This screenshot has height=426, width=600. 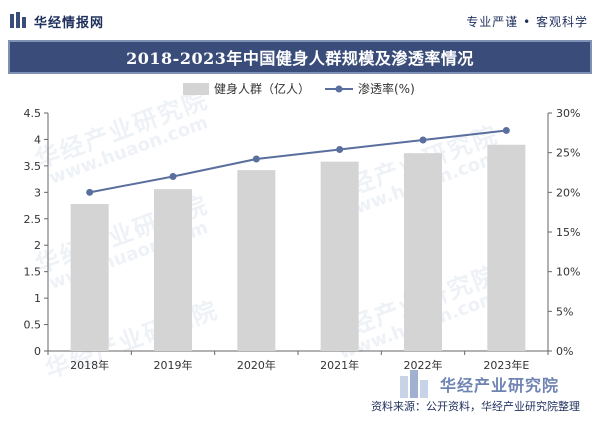 I want to click on chart-title: 2018-2023年中国健身人群规模及渗透率情况, so click(x=300, y=58).